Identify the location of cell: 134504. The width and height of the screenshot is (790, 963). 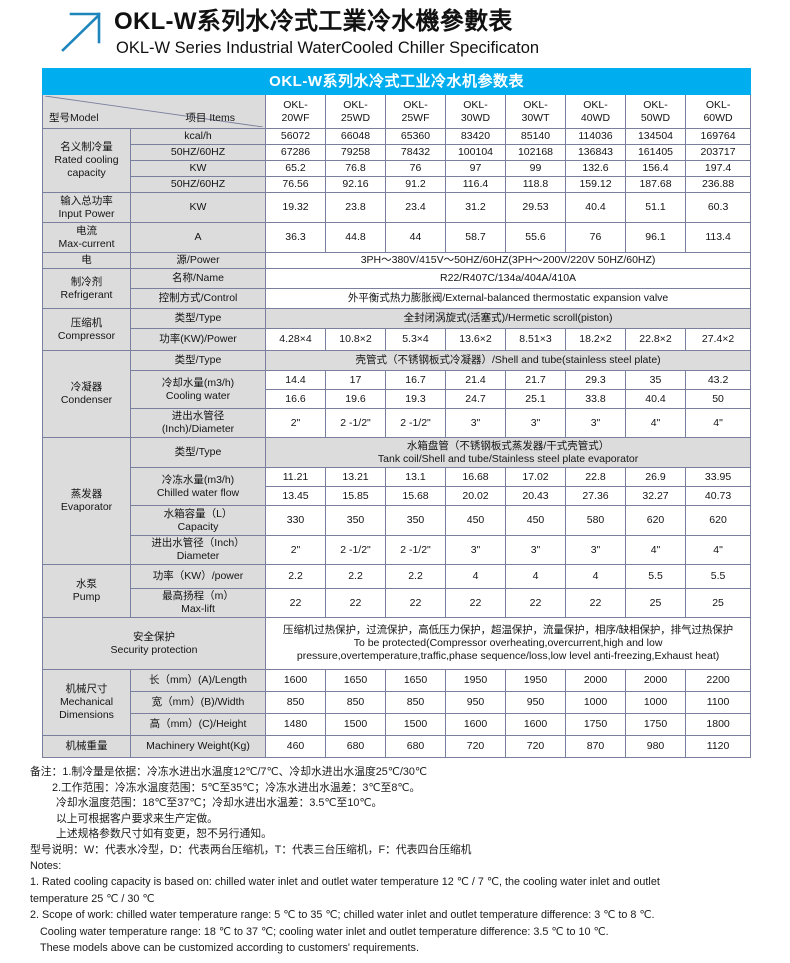
(655, 136).